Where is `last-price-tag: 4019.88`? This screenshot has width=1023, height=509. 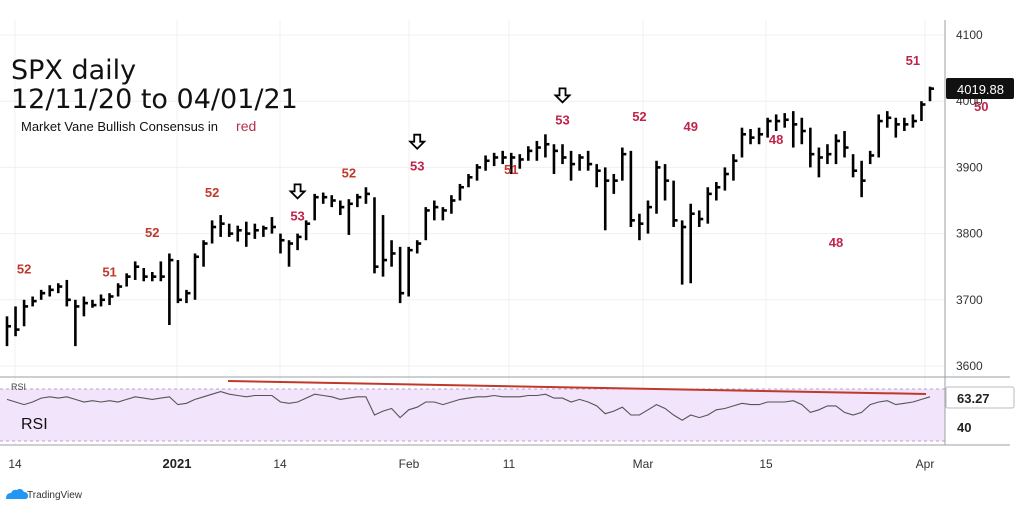
last-price-tag: 4019.88 is located at coordinates (980, 88).